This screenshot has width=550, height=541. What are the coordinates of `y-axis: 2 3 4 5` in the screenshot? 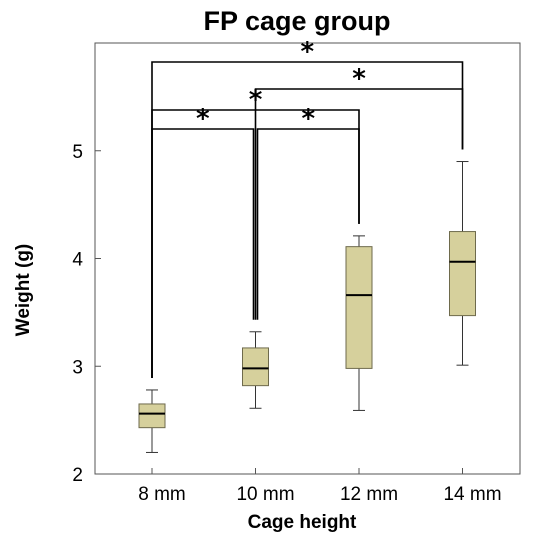 It's located at (86, 314).